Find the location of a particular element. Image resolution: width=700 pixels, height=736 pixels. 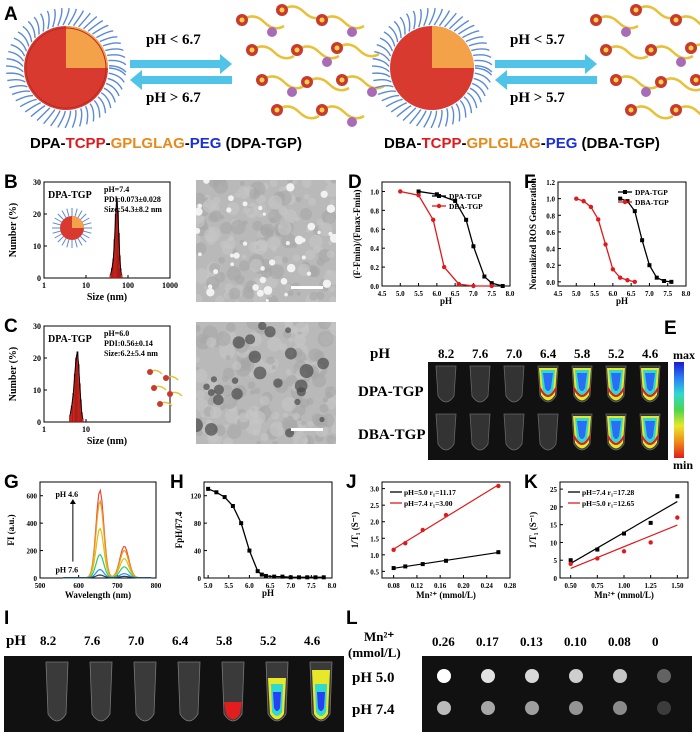

peptide-chain is located at coordinates (358, 50).